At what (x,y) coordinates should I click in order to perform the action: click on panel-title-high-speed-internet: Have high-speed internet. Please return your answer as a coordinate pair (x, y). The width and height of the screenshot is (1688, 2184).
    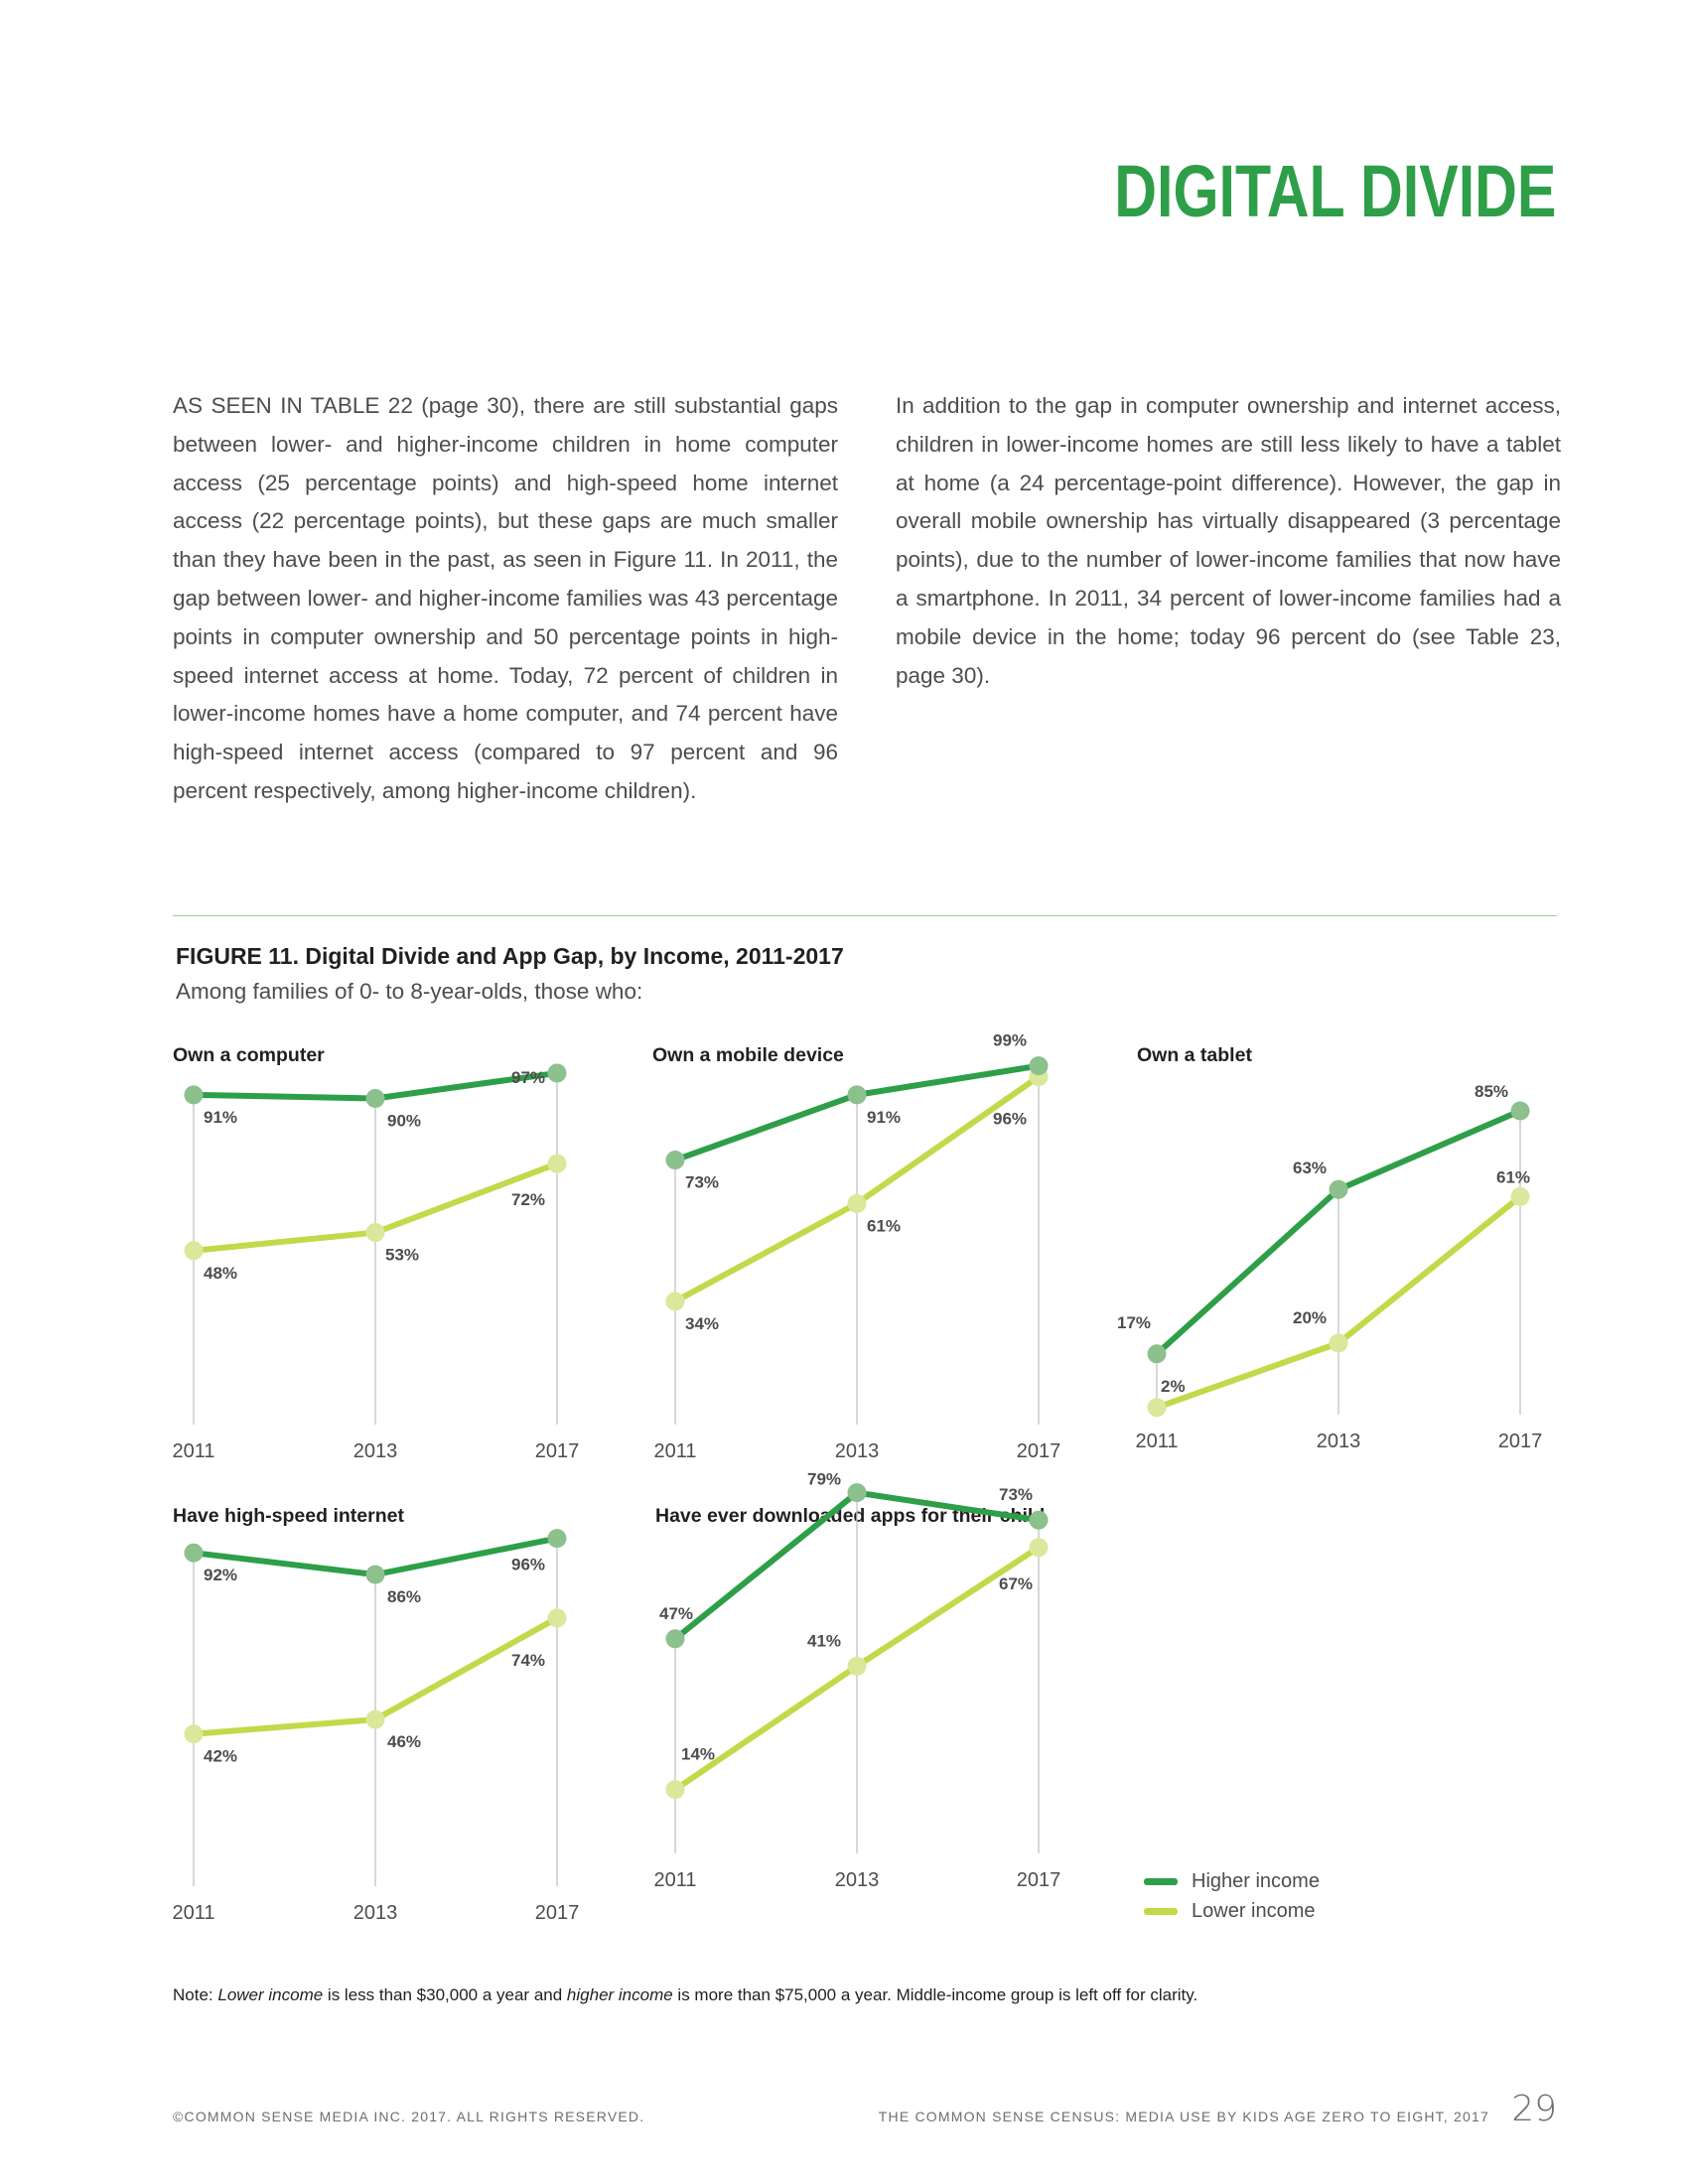
    Looking at the image, I should click on (288, 1516).